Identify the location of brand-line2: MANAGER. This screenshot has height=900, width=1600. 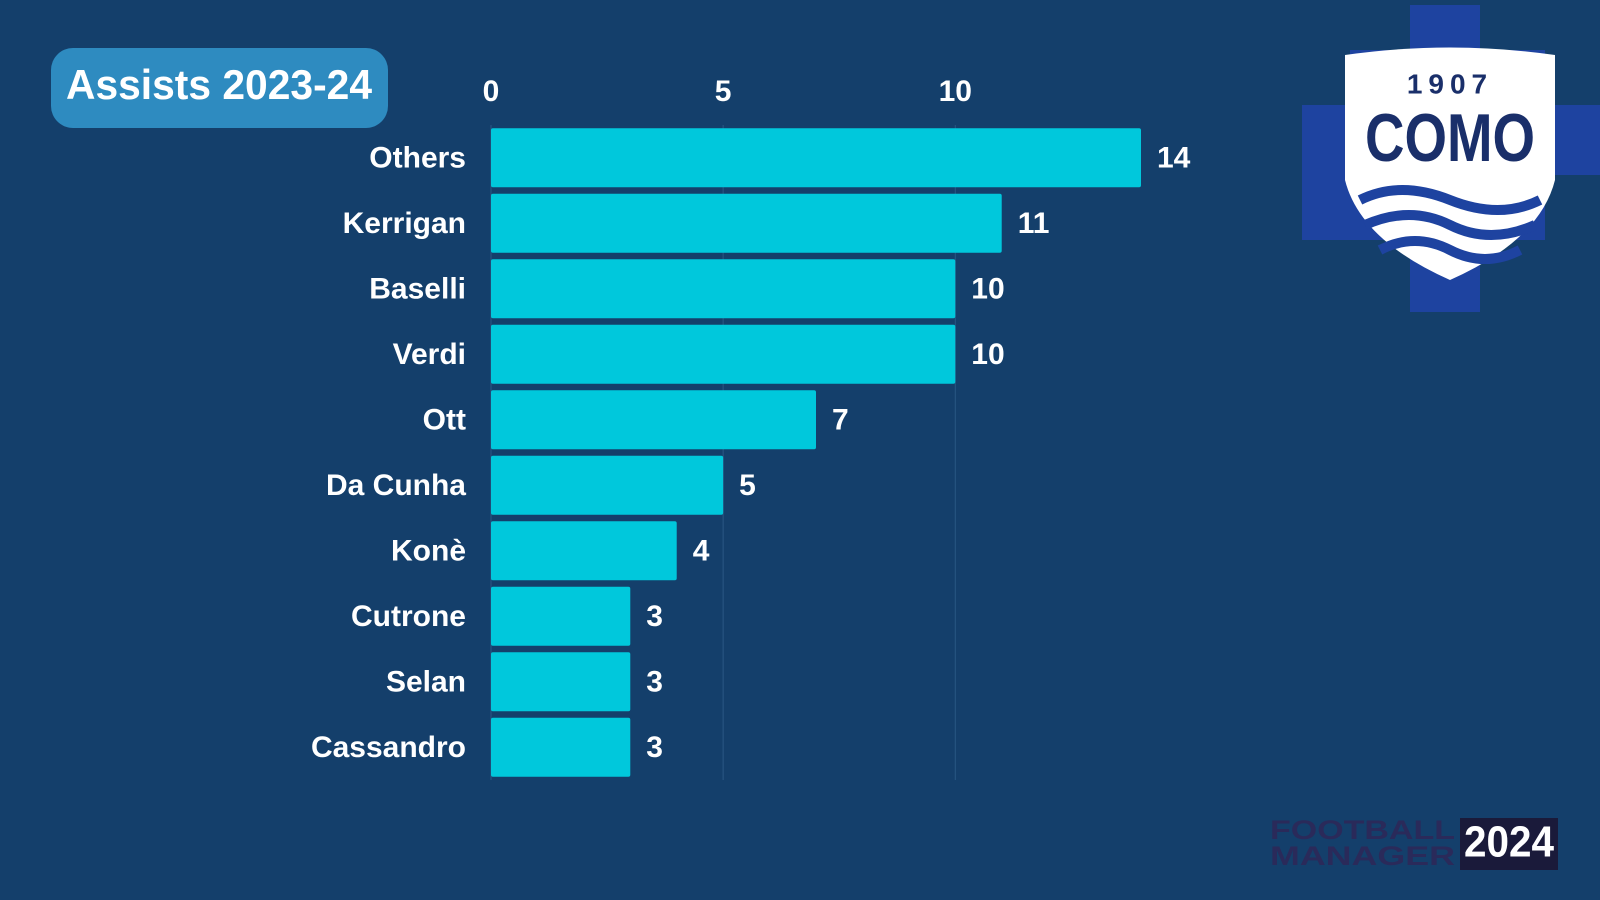
(1362, 856).